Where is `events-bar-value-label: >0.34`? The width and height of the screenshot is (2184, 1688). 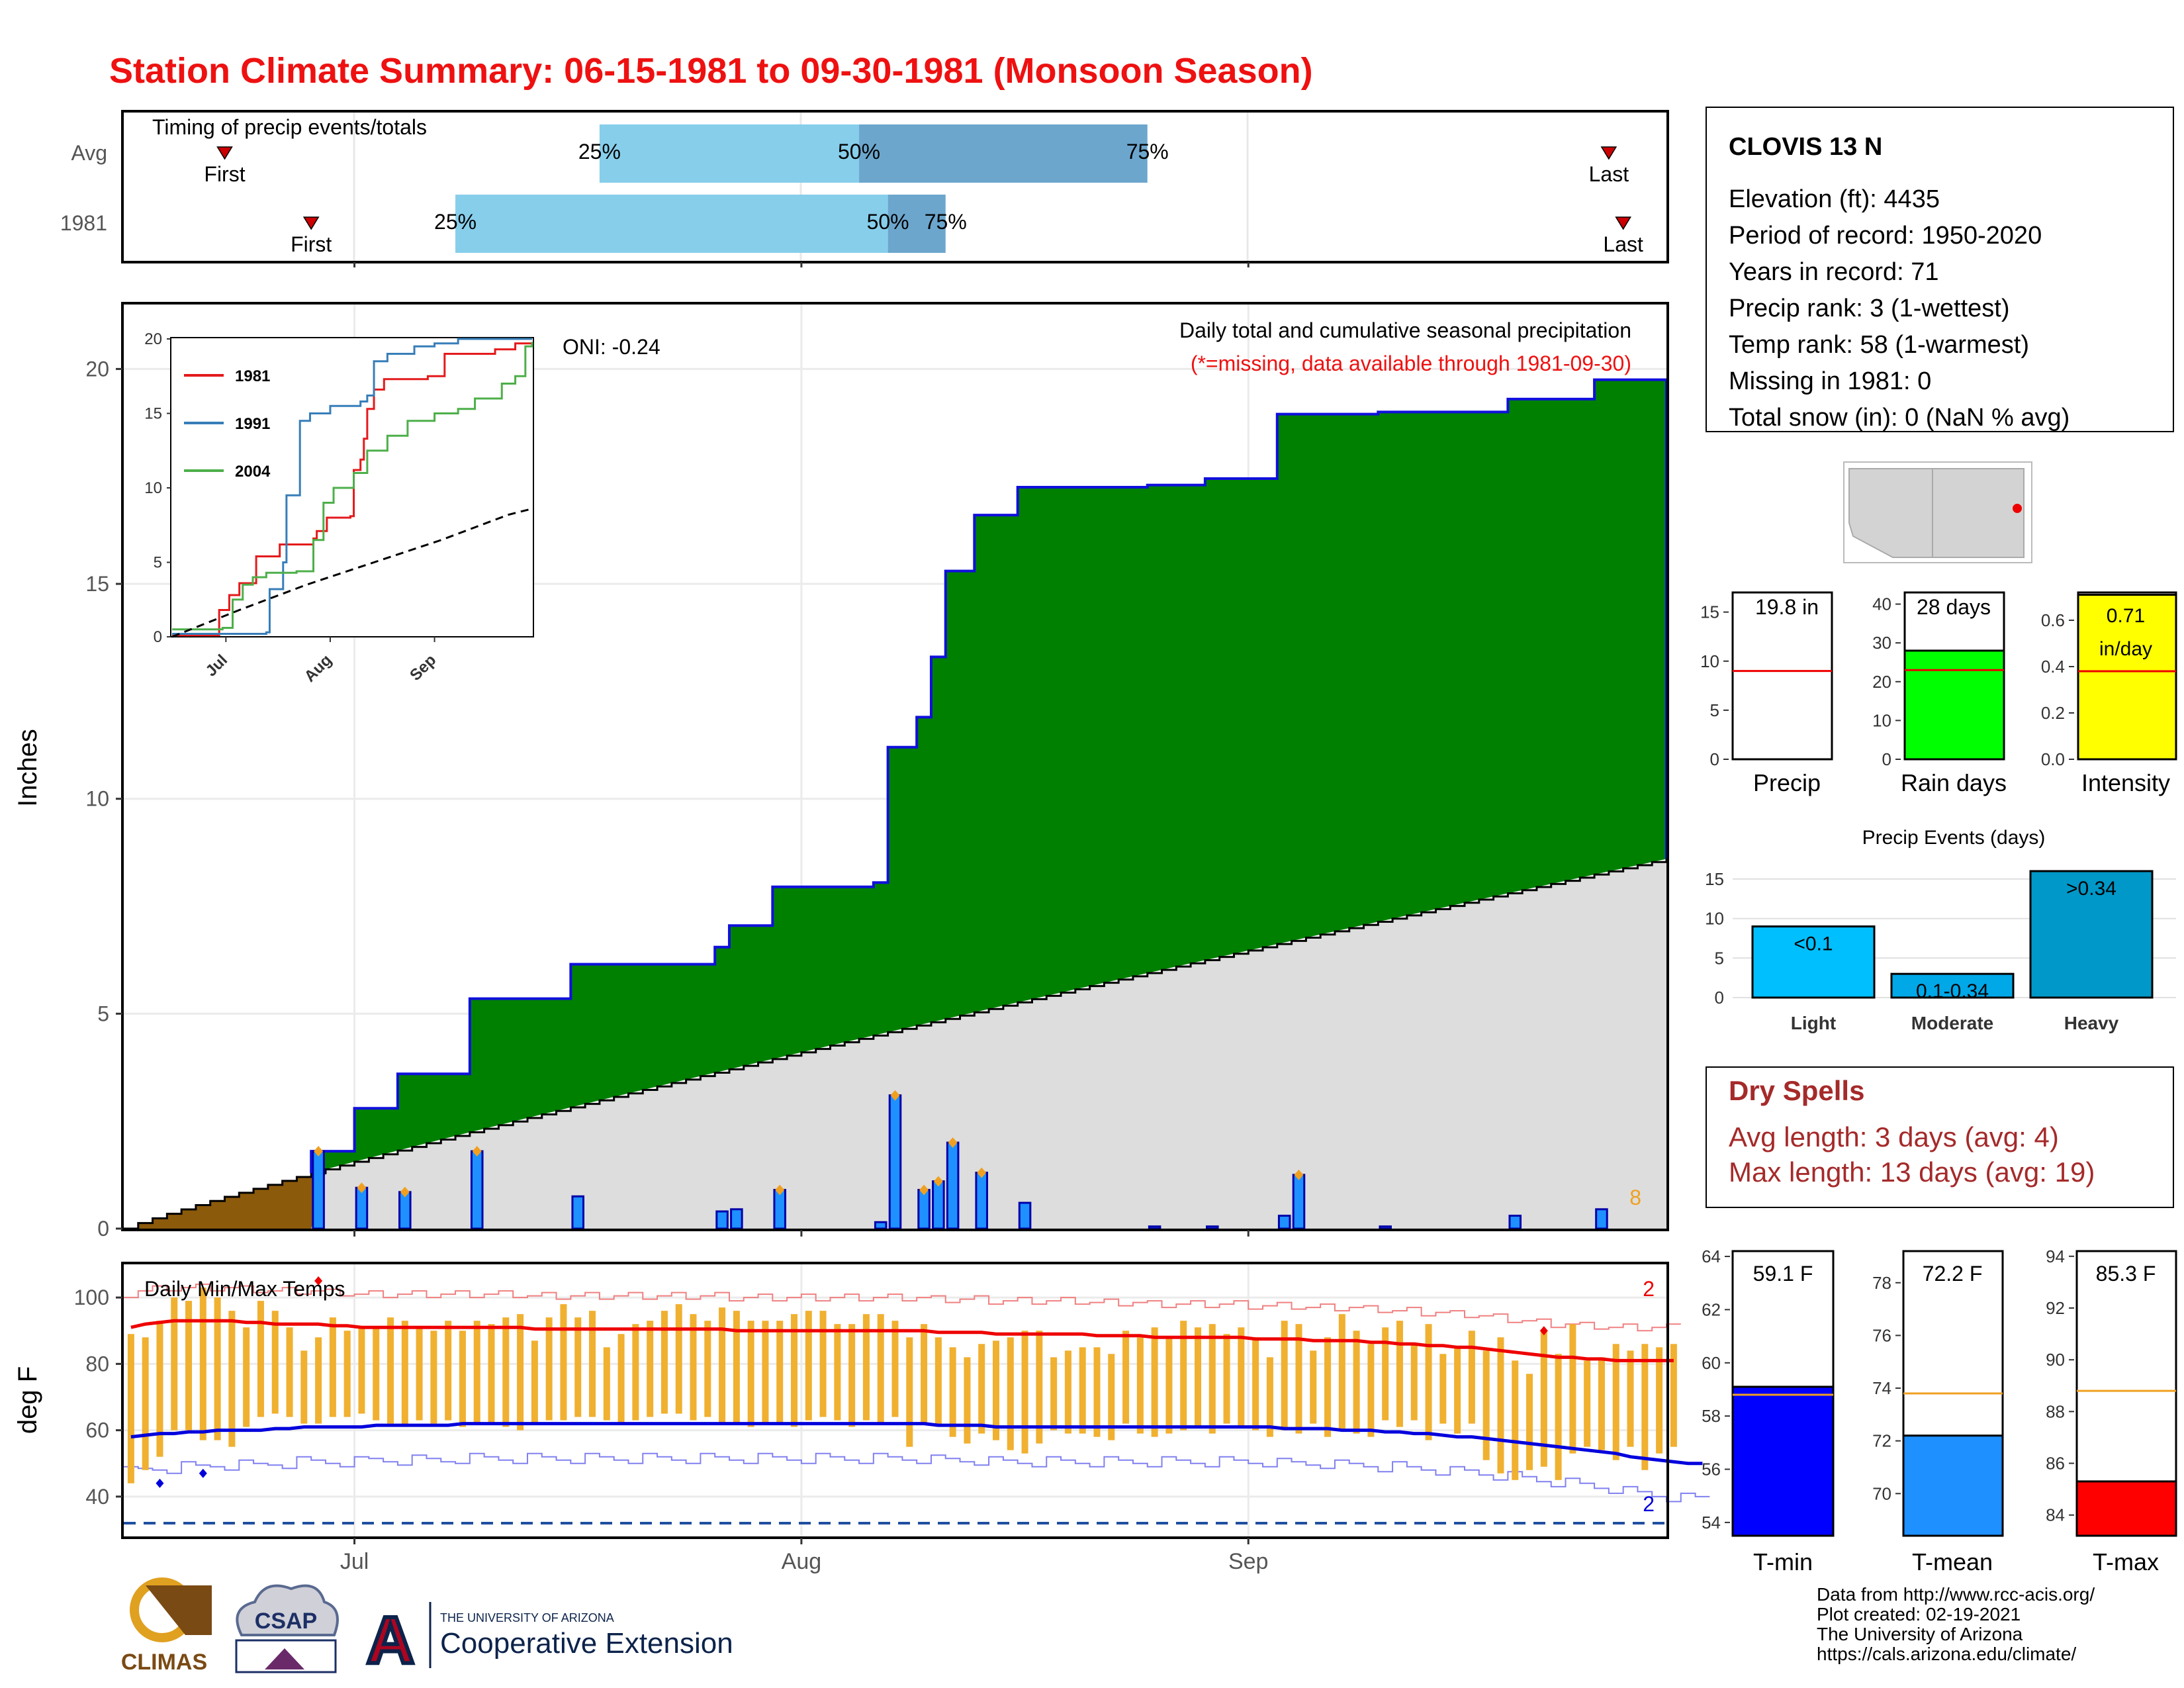 events-bar-value-label: >0.34 is located at coordinates (2091, 889).